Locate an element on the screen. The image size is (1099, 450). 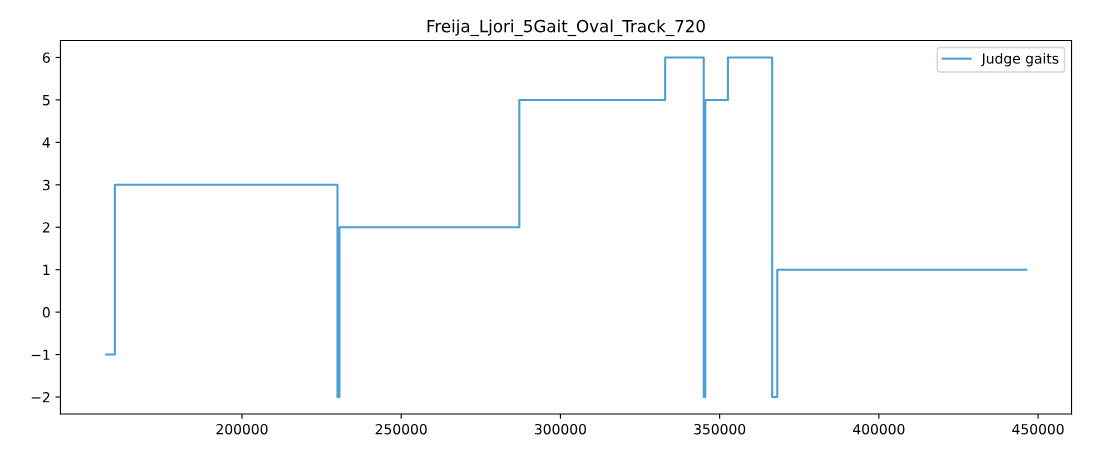
y-tick-label: 1 is located at coordinates (46, 269).